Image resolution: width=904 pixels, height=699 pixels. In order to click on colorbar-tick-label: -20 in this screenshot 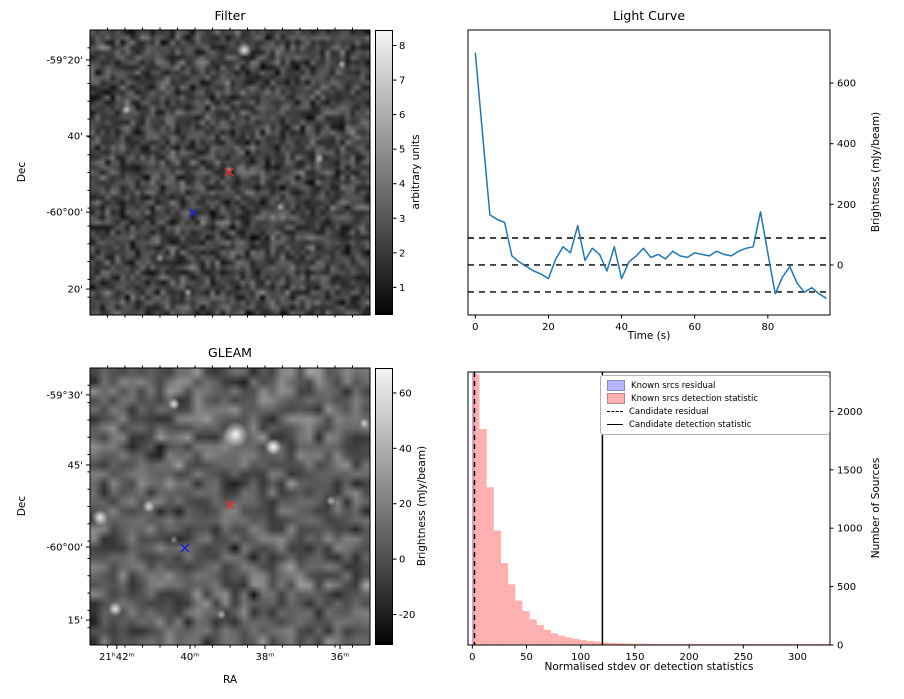, I will do `click(407, 615)`.